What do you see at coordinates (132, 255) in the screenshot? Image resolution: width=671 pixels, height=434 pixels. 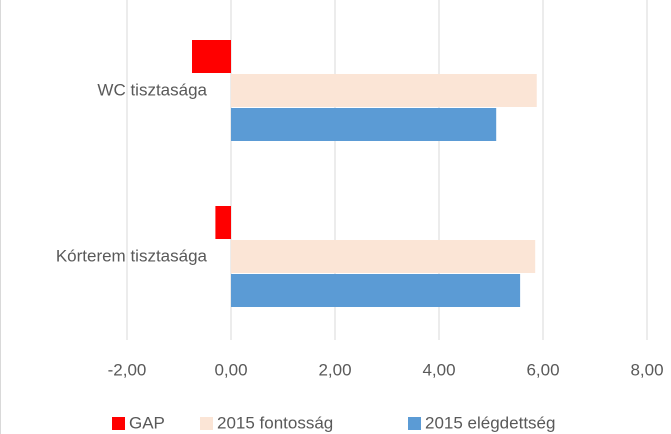 I see `y-tick-label: Kórterem tisztasága` at bounding box center [132, 255].